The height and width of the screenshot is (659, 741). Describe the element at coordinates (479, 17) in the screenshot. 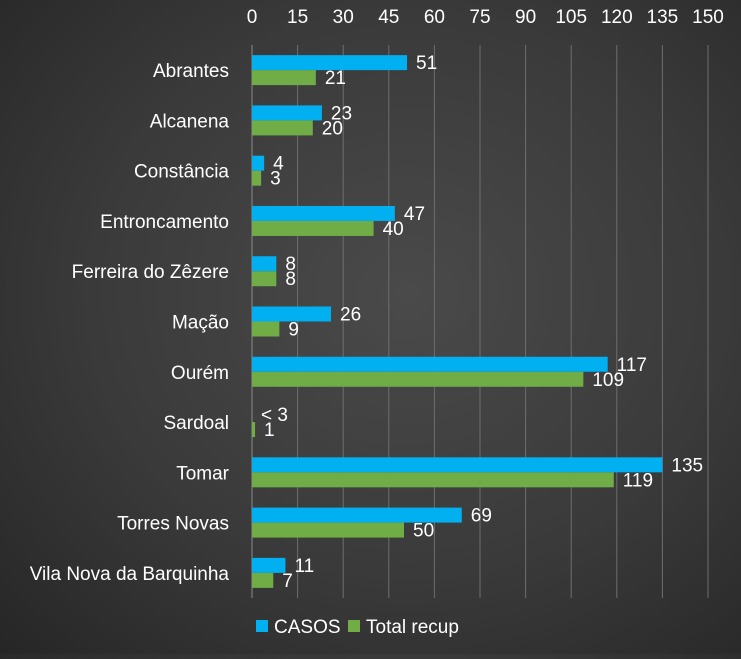

I see `x-tick-label: 75` at that location.